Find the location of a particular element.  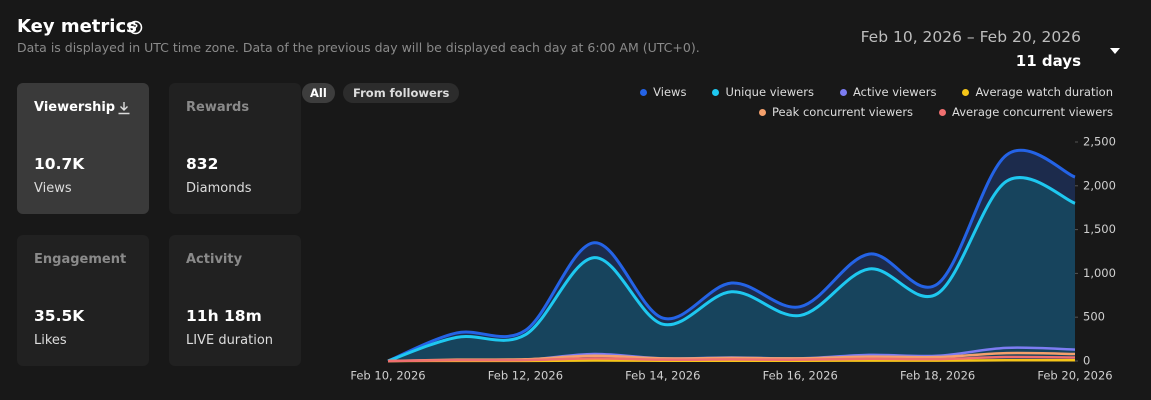

card-label: Diamonds is located at coordinates (219, 188).